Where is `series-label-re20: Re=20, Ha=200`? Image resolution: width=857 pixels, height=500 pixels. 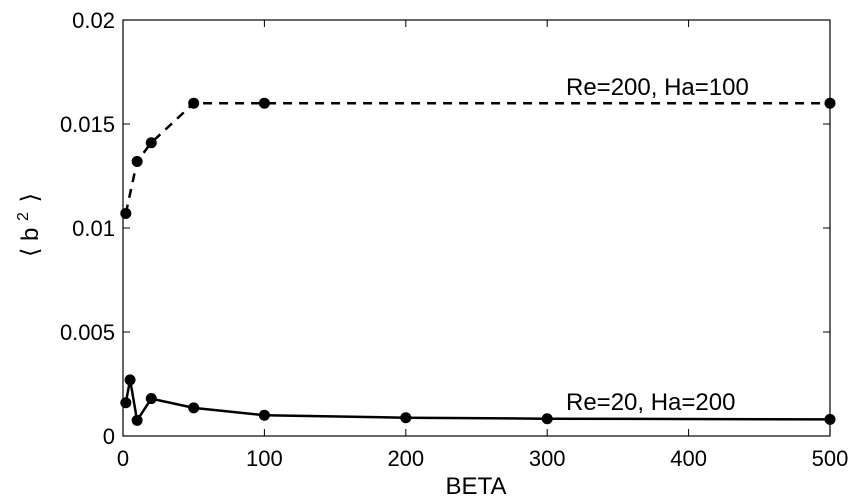 series-label-re20: Re=20, Ha=200 is located at coordinates (650, 402).